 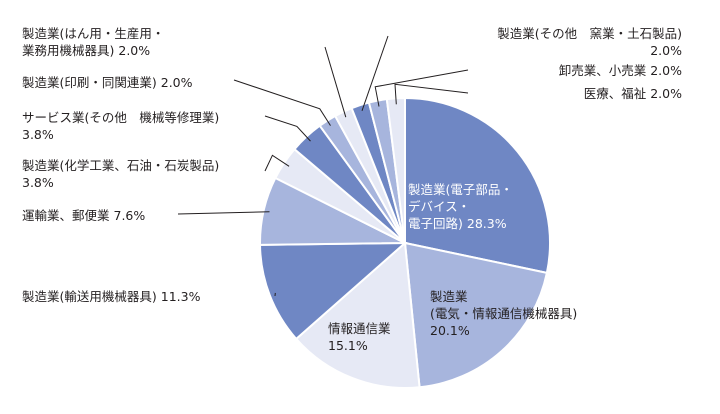 What do you see at coordinates (359, 337) in the screenshot?
I see `slice-label-information-communication: 情報通信業 15.1%` at bounding box center [359, 337].